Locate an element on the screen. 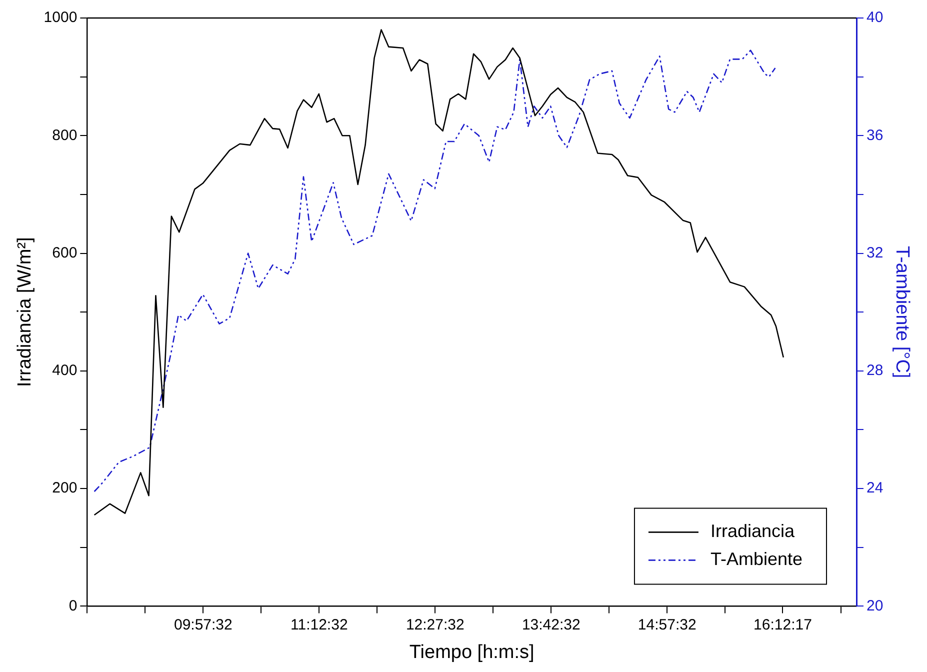 The width and height of the screenshot is (927, 672). y2-tick-label: 20 is located at coordinates (875, 605).